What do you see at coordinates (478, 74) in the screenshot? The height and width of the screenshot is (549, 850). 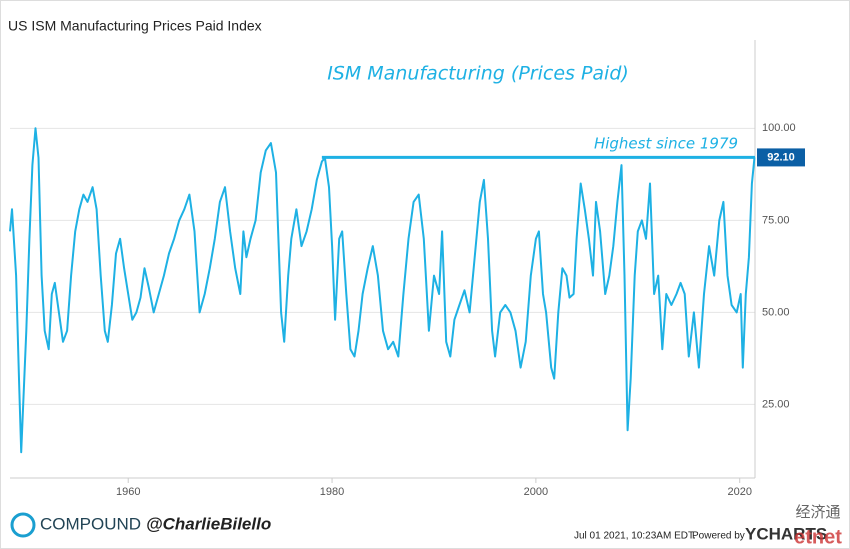 I see `annotation: ISM Manufacturing (Prices Paid)` at bounding box center [478, 74].